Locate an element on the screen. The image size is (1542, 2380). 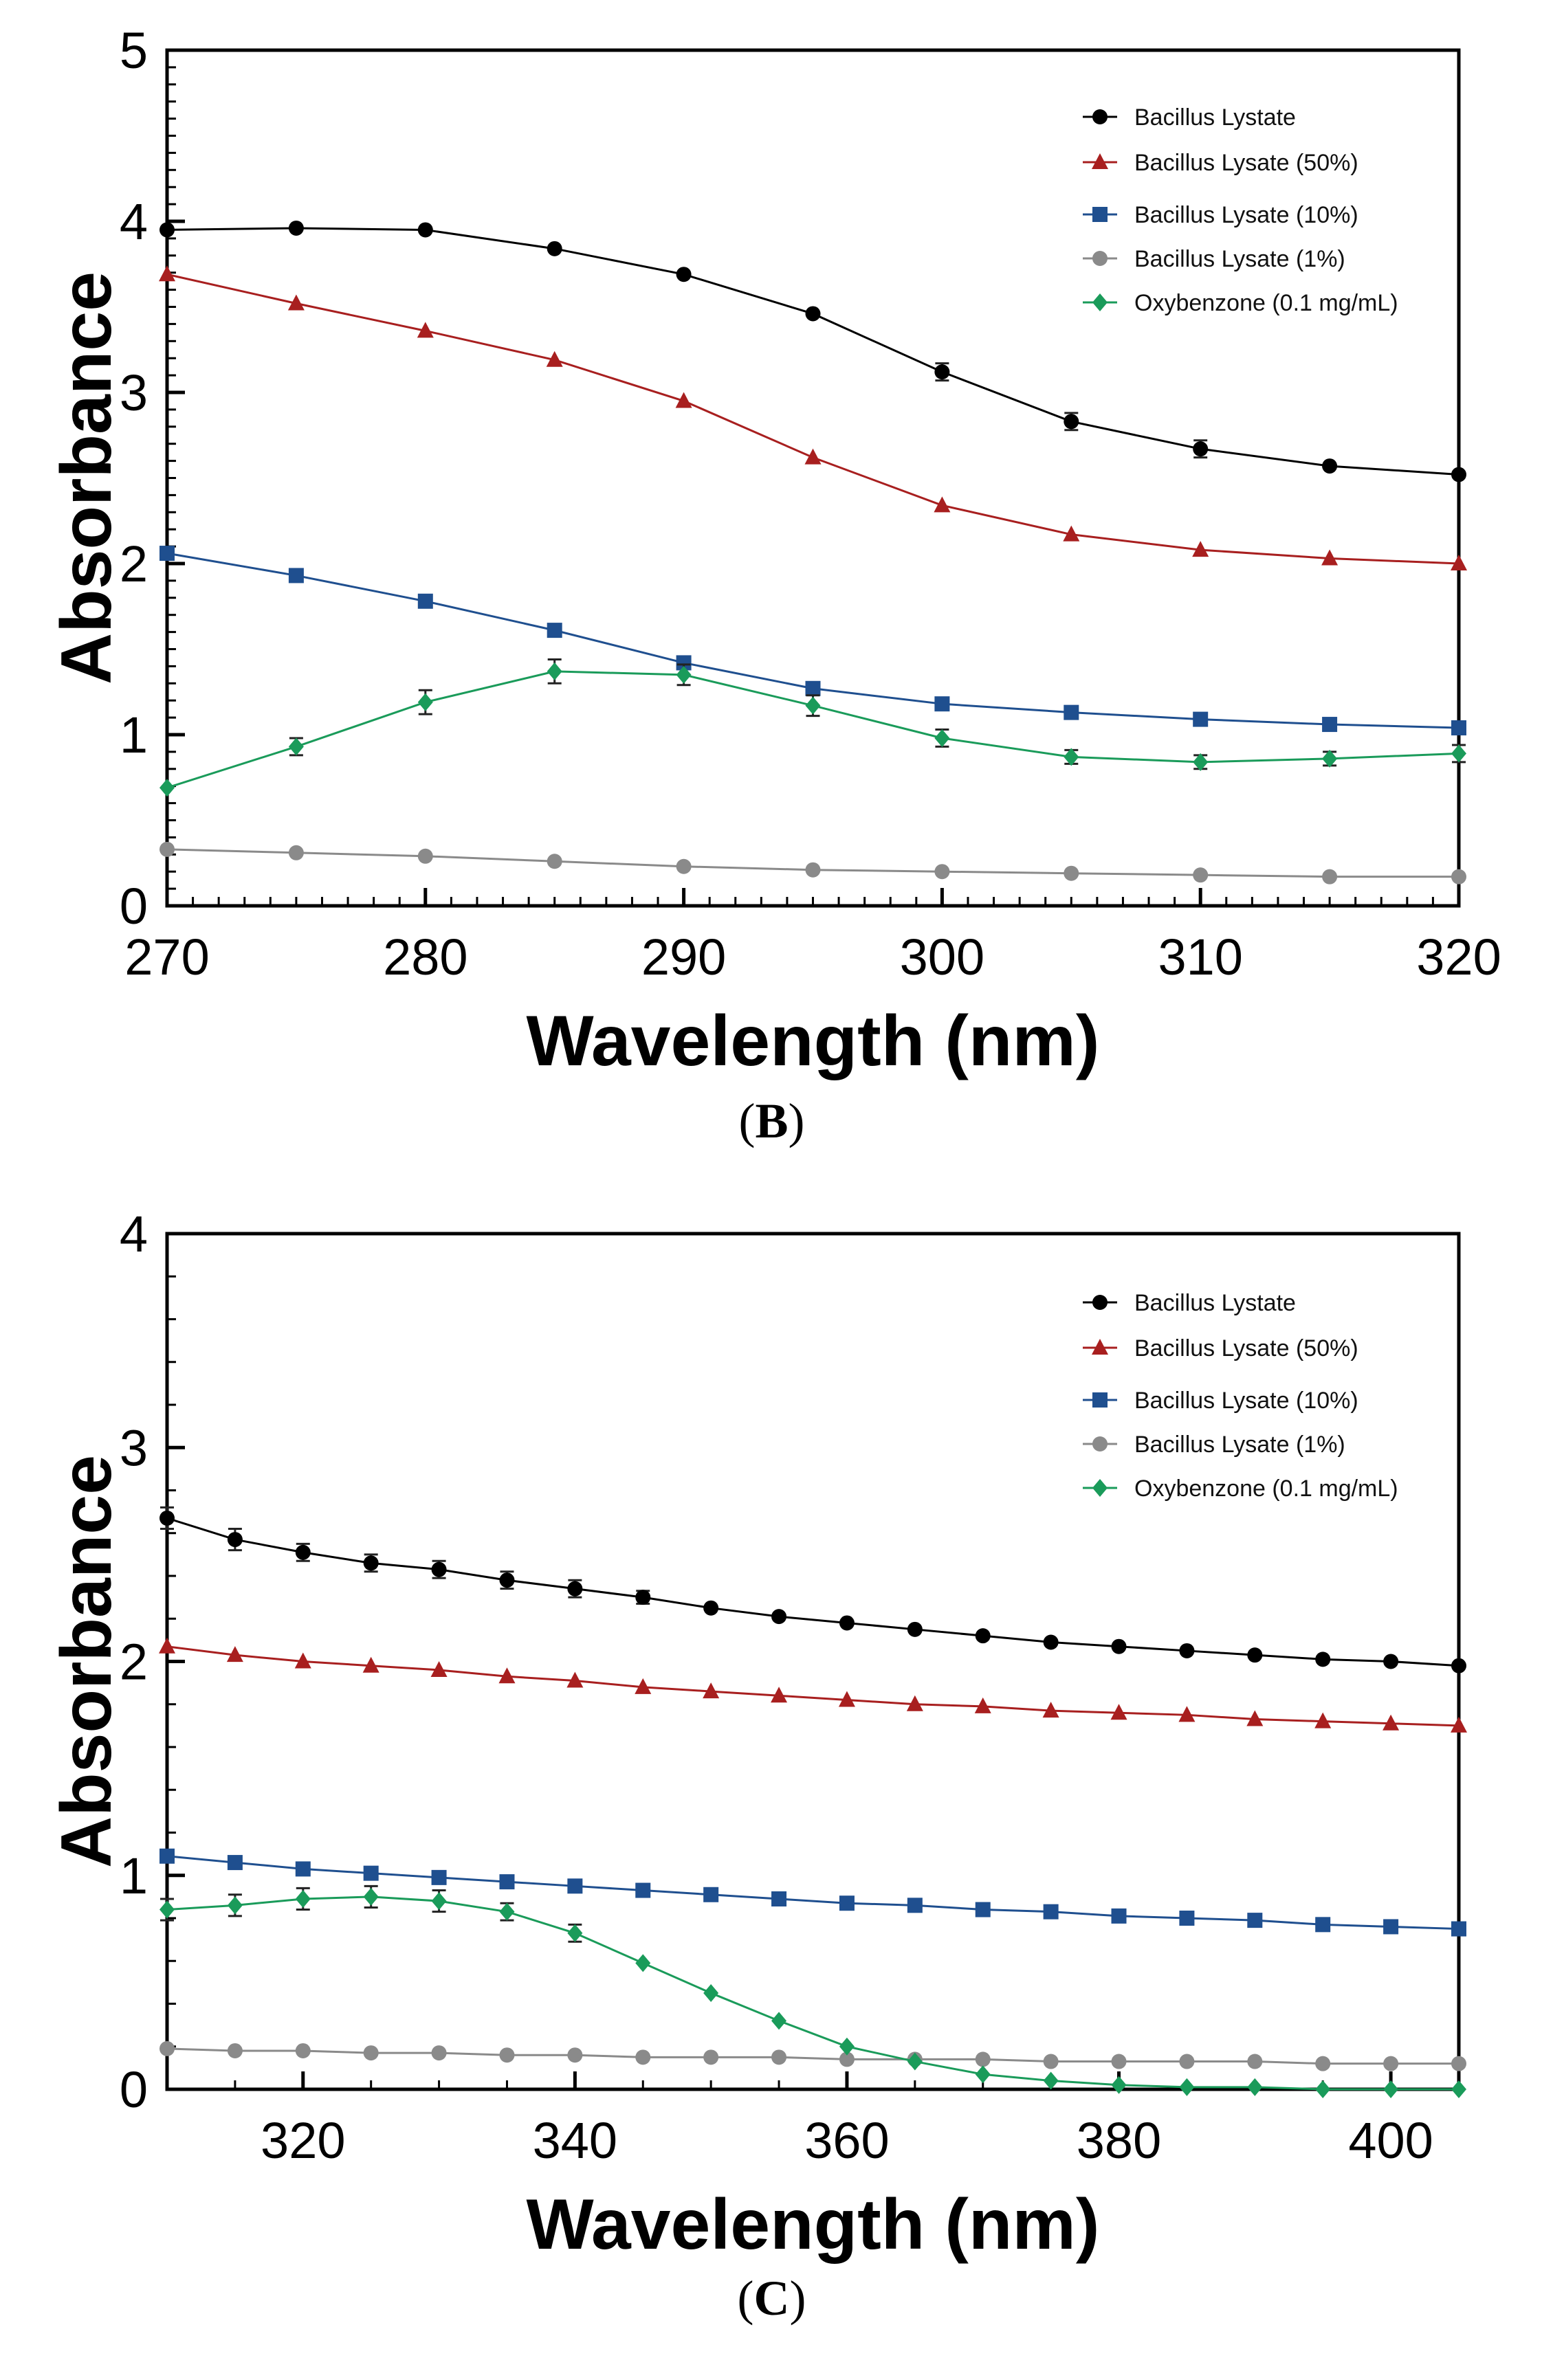
legend-item-bacillus-lysate-1: Bacillus Lysate (1%) is located at coordinates (1214, 1445).